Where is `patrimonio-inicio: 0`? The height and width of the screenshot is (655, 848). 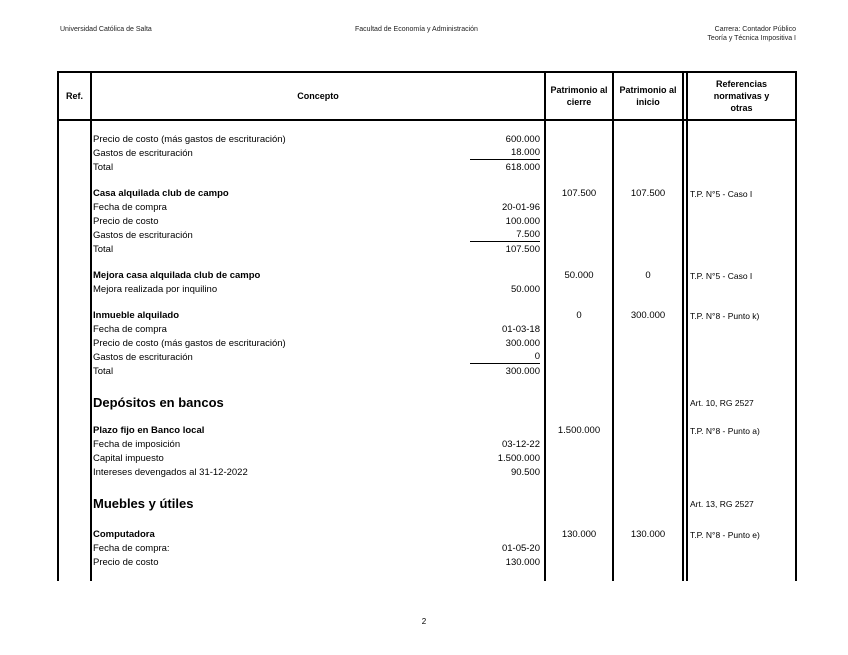 patrimonio-inicio: 0 is located at coordinates (648, 275).